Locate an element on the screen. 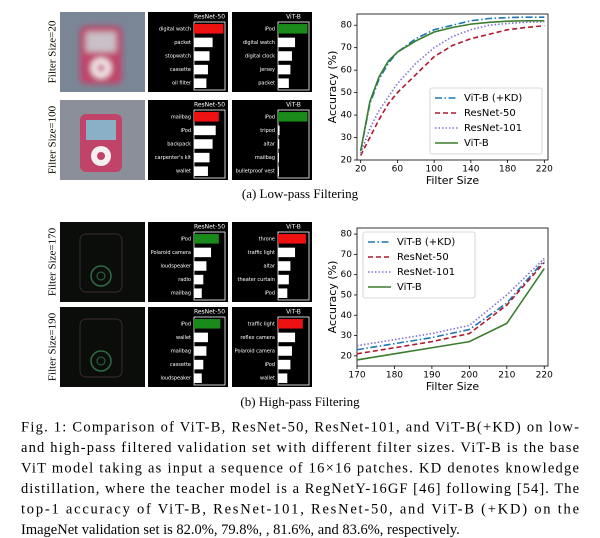 The height and width of the screenshot is (538, 600). class-label: Polaroid camera is located at coordinates (255, 352).